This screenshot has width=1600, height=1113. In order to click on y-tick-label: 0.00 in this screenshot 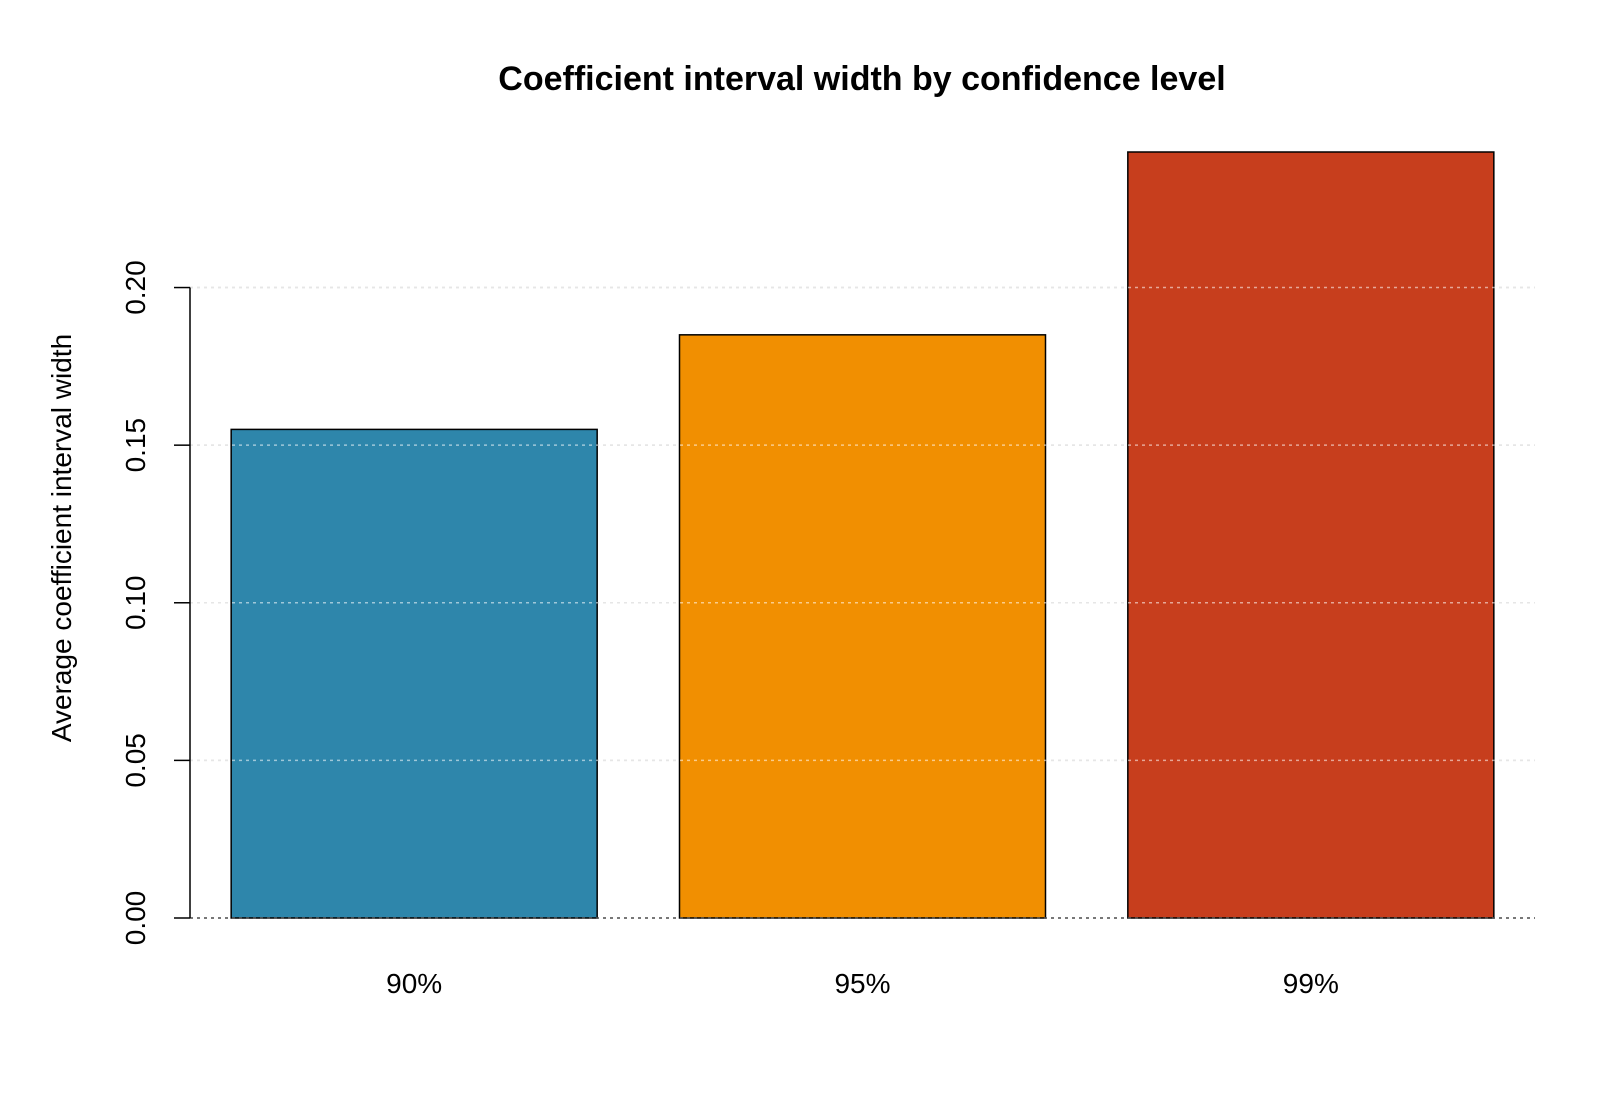, I will do `click(135, 918)`.